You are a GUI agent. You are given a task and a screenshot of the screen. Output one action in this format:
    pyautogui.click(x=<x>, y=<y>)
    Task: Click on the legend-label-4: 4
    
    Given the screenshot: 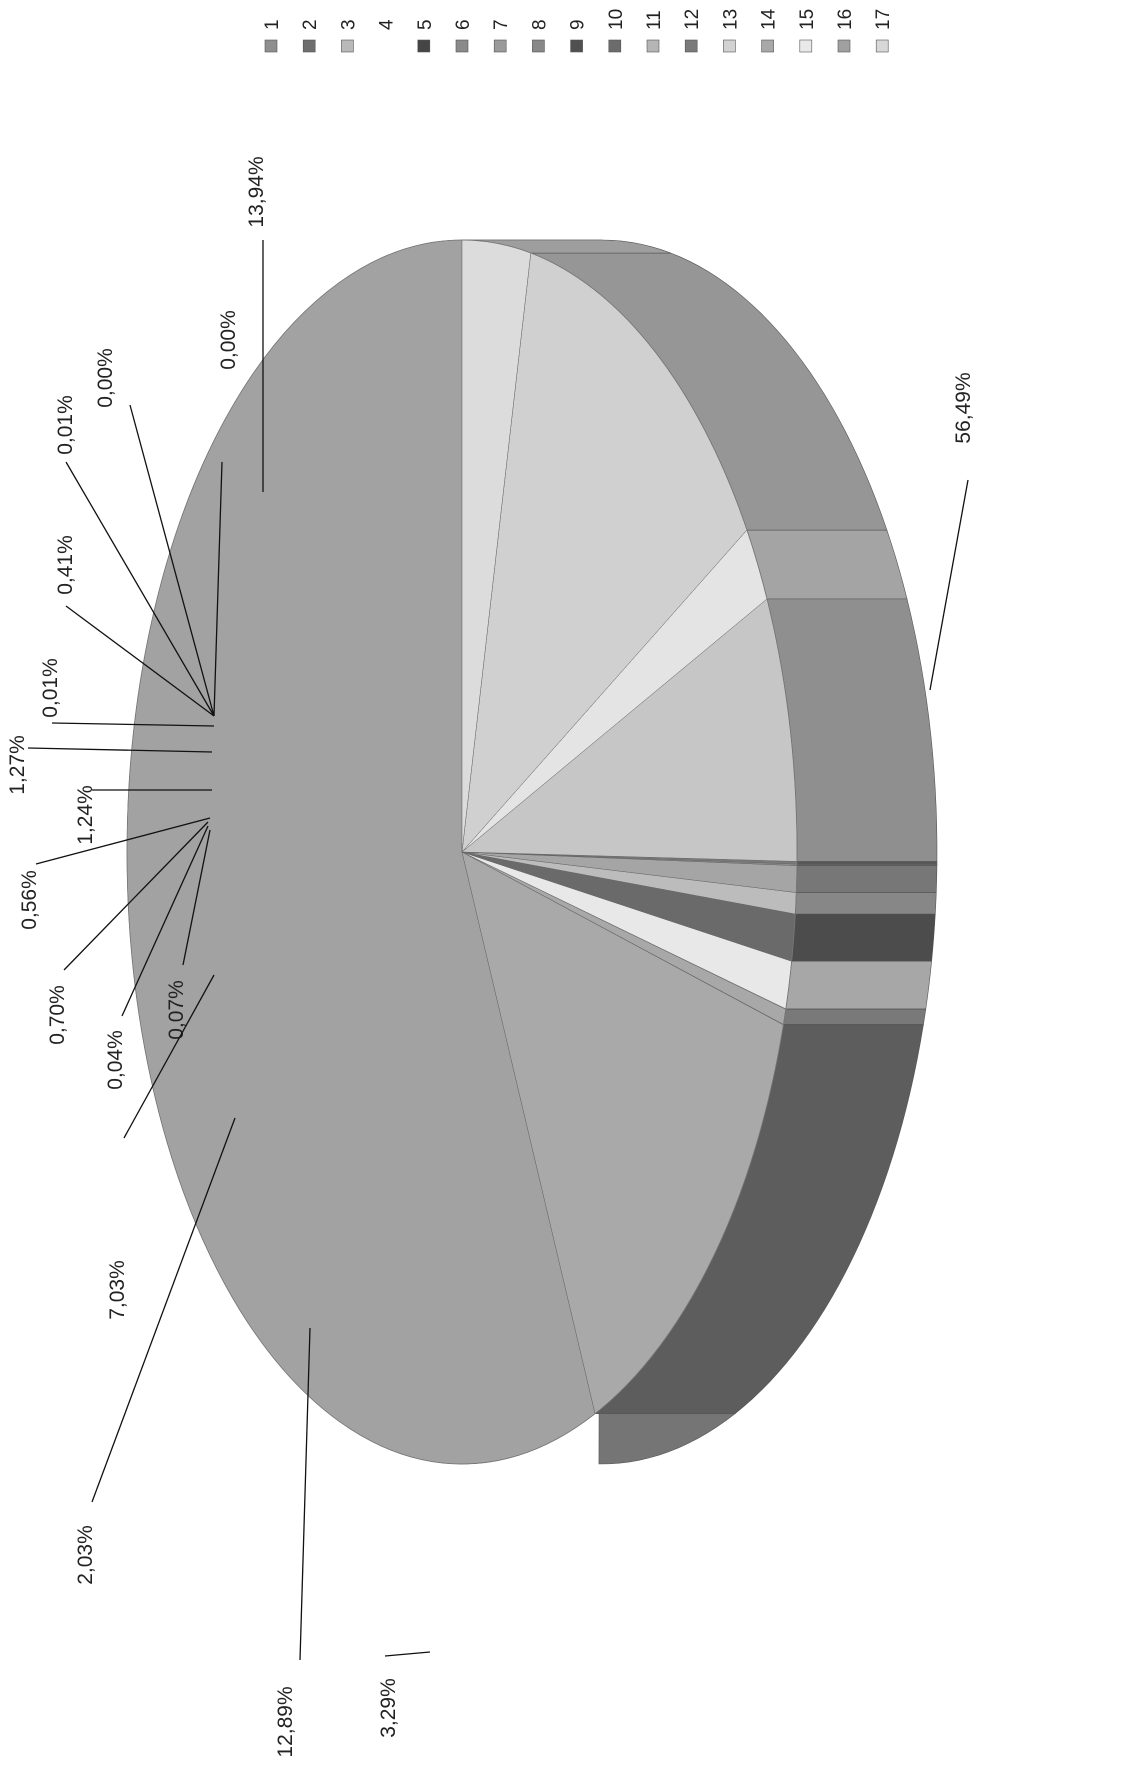 What is the action you would take?
    pyautogui.click(x=387, y=24)
    